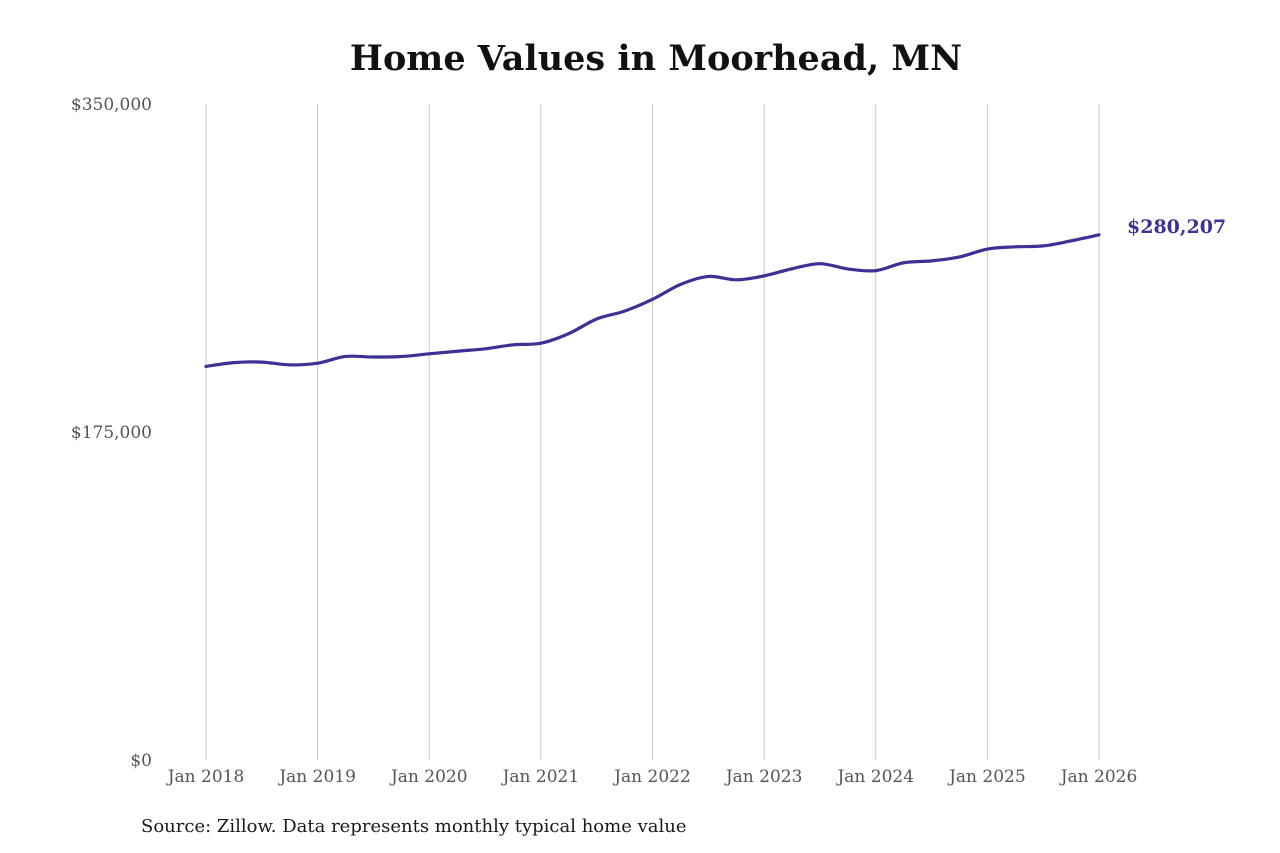 The height and width of the screenshot is (853, 1280). I want to click on home-value-line, so click(652, 300).